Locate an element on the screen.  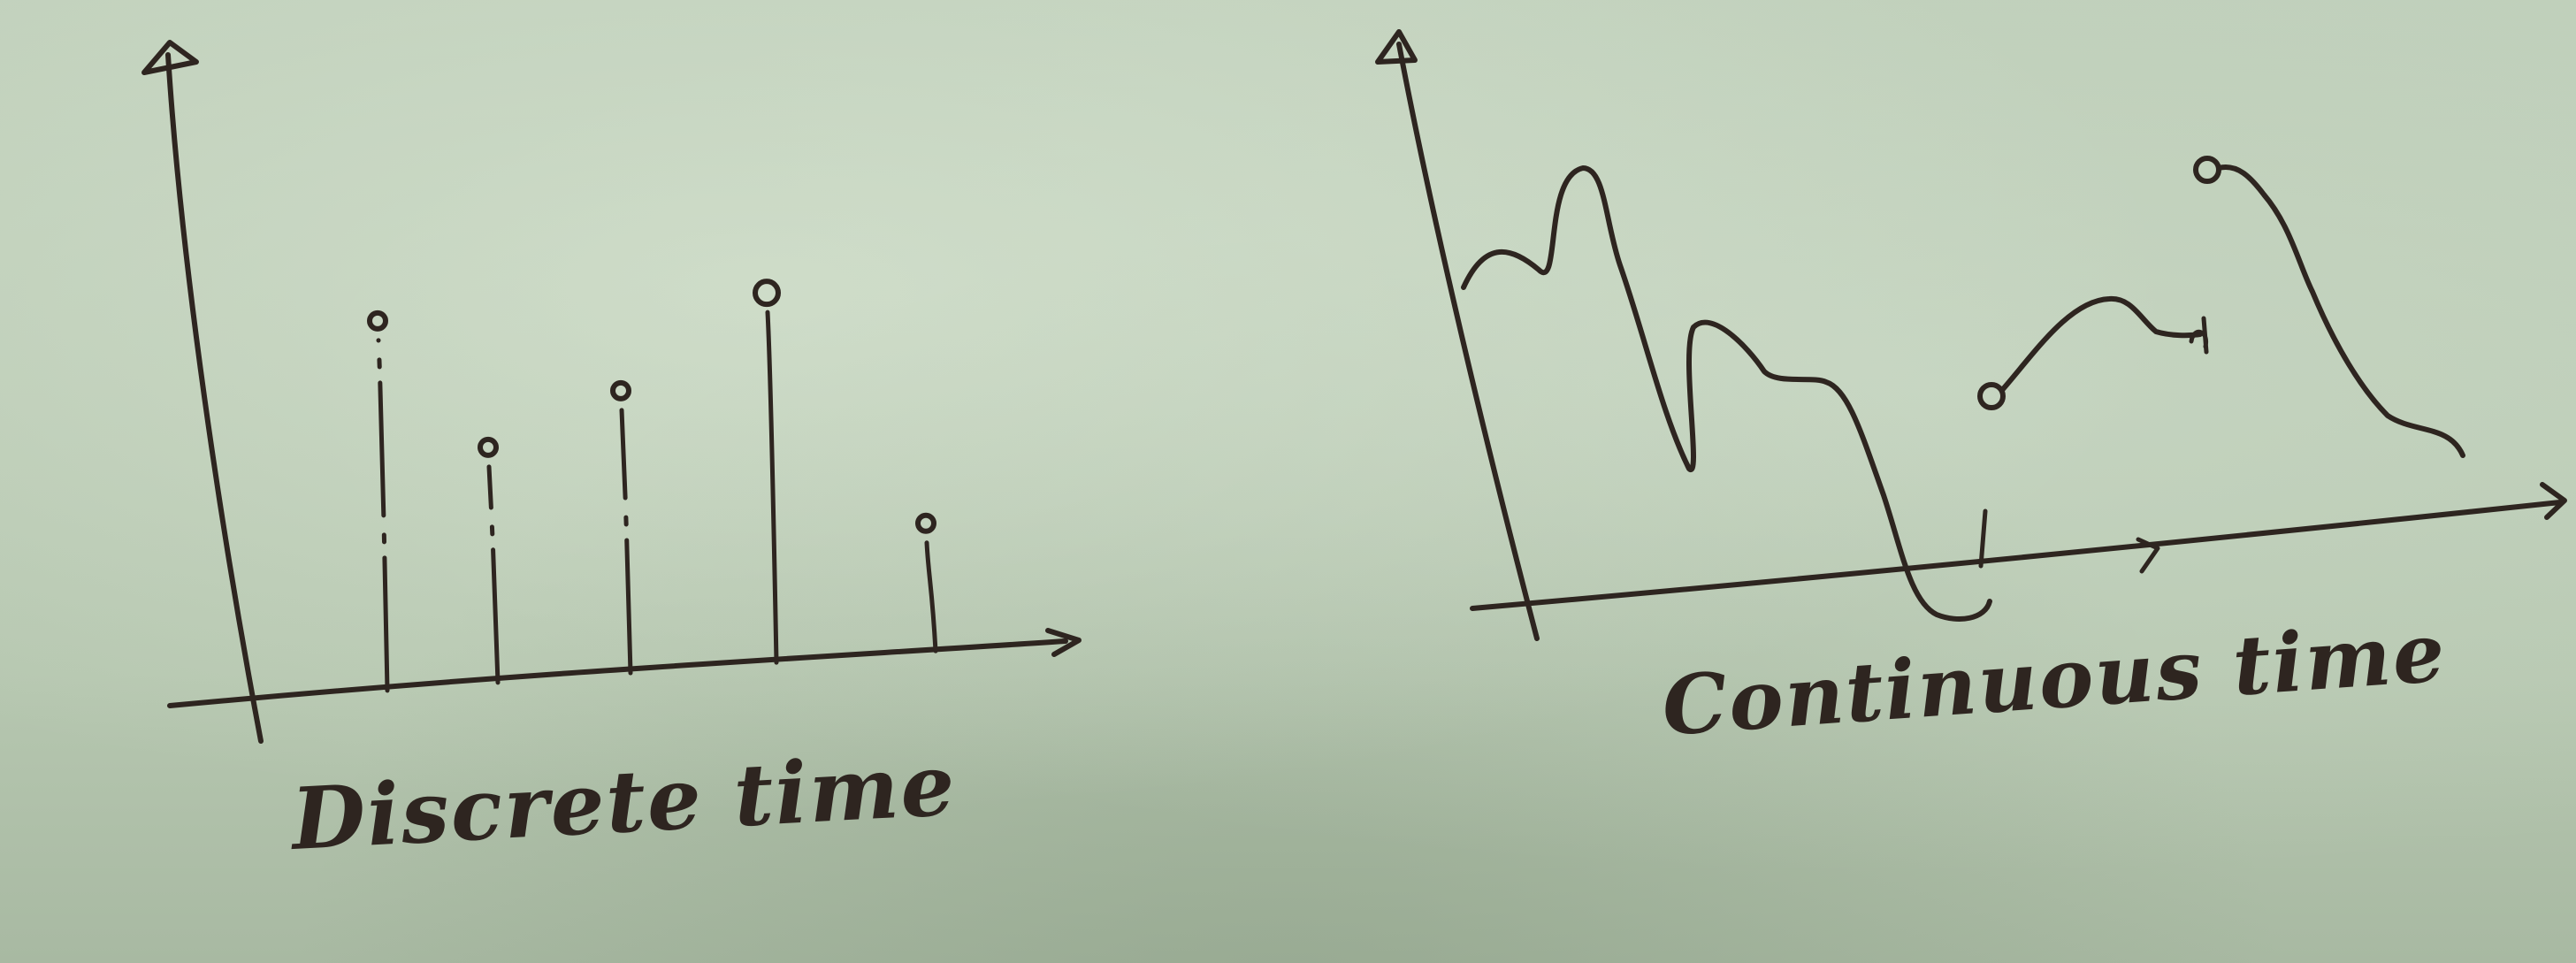
discrete-y-arrow-icon is located at coordinates (170, 57).